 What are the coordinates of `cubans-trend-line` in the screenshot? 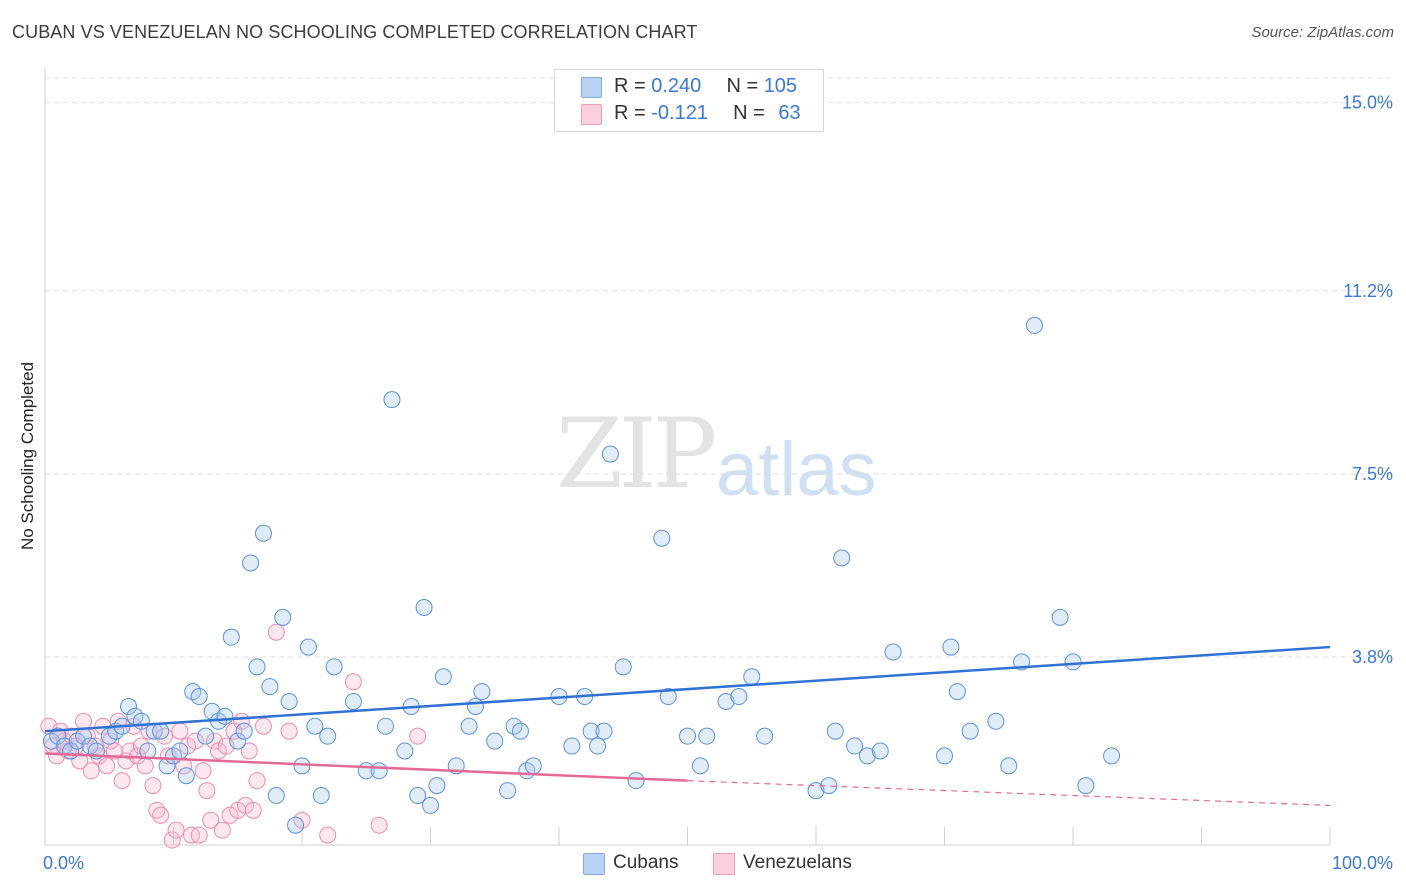 It's located at (687, 689).